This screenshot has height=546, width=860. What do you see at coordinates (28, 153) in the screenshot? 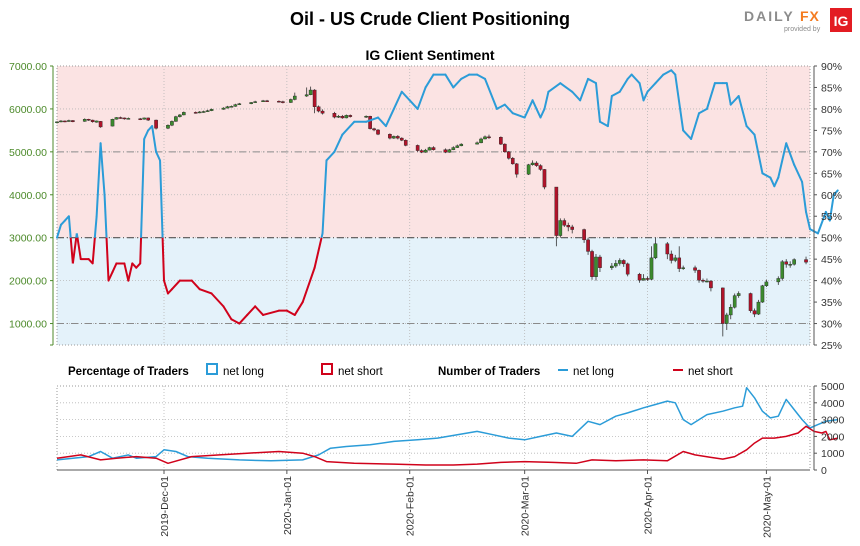
I see `left-tick-label: 5000.00` at bounding box center [28, 153].